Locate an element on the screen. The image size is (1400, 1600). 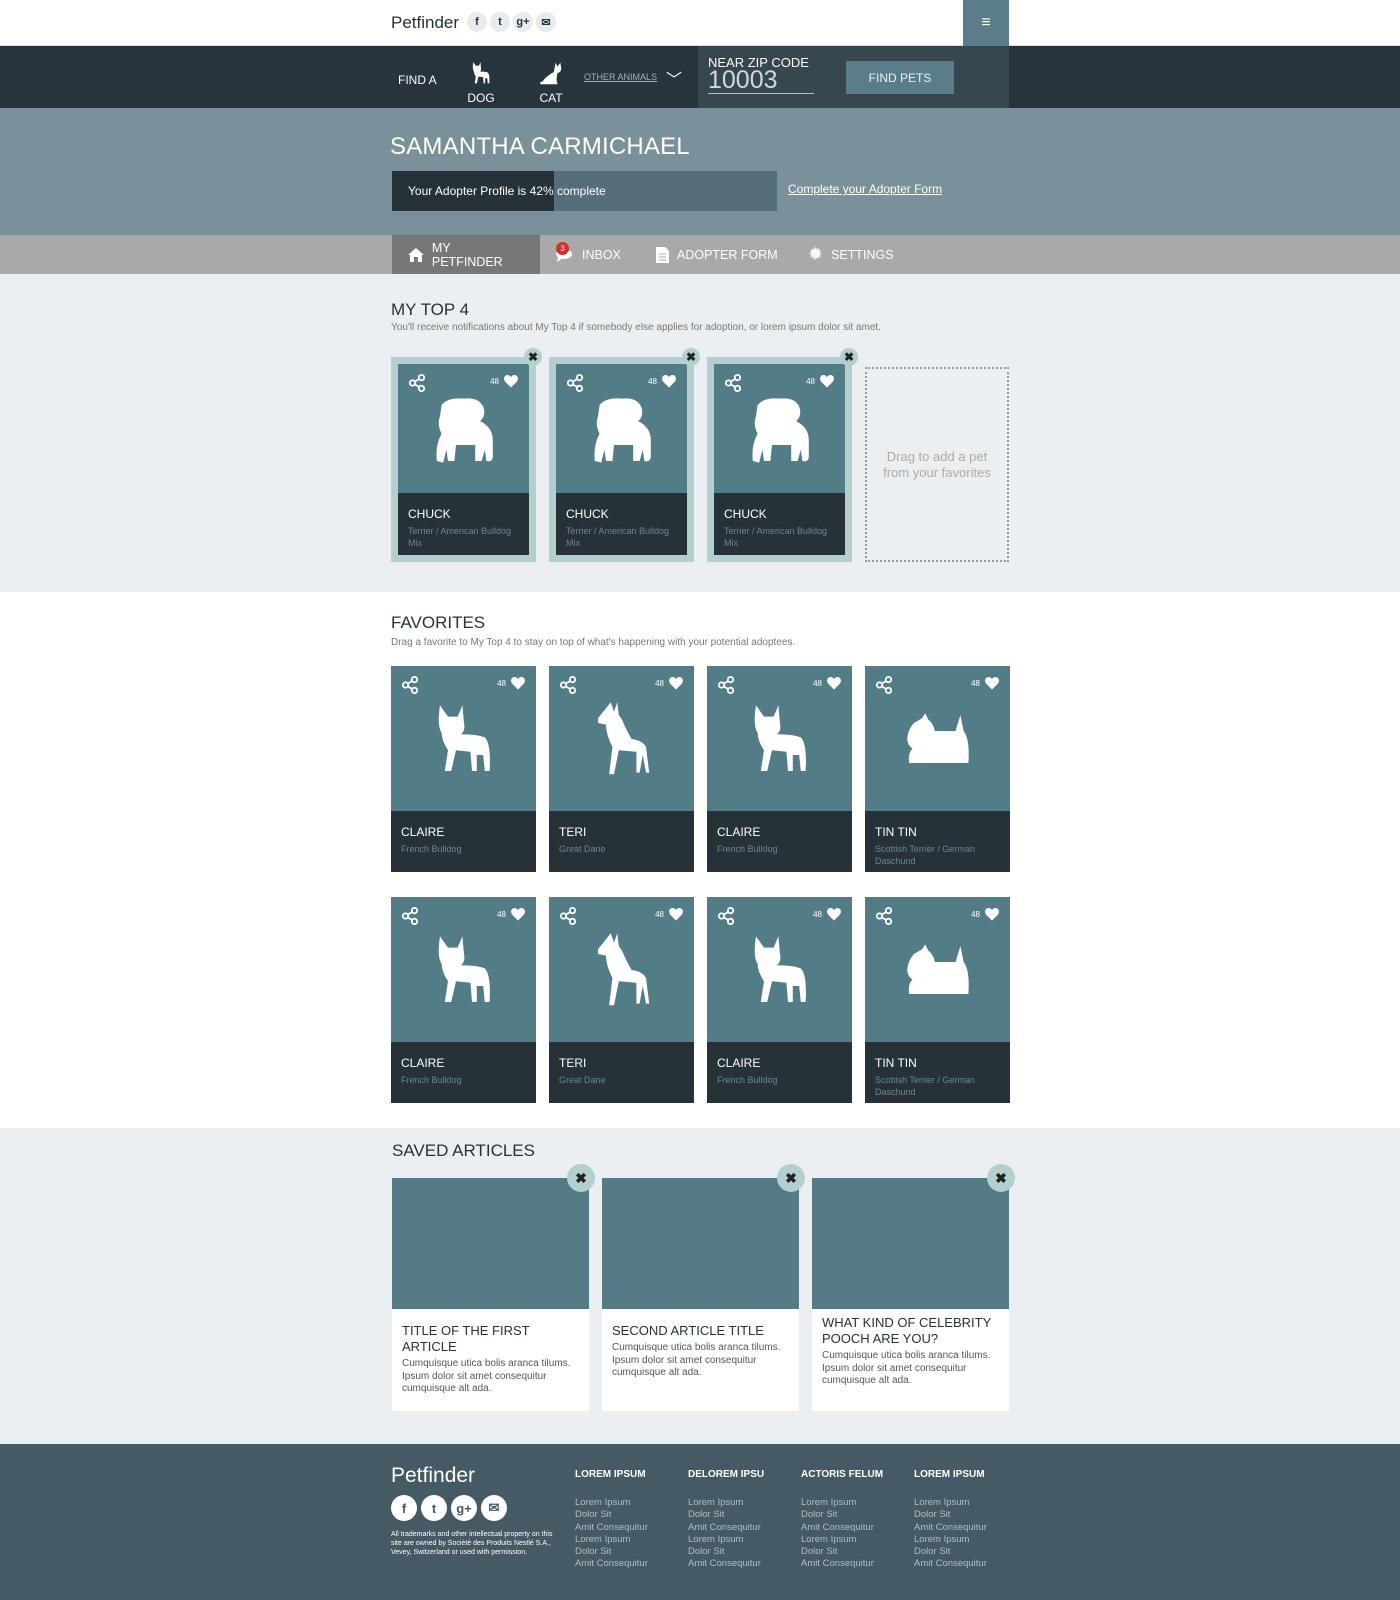
drop-zone: Drag to add a pet from your favorites is located at coordinates (937, 464).